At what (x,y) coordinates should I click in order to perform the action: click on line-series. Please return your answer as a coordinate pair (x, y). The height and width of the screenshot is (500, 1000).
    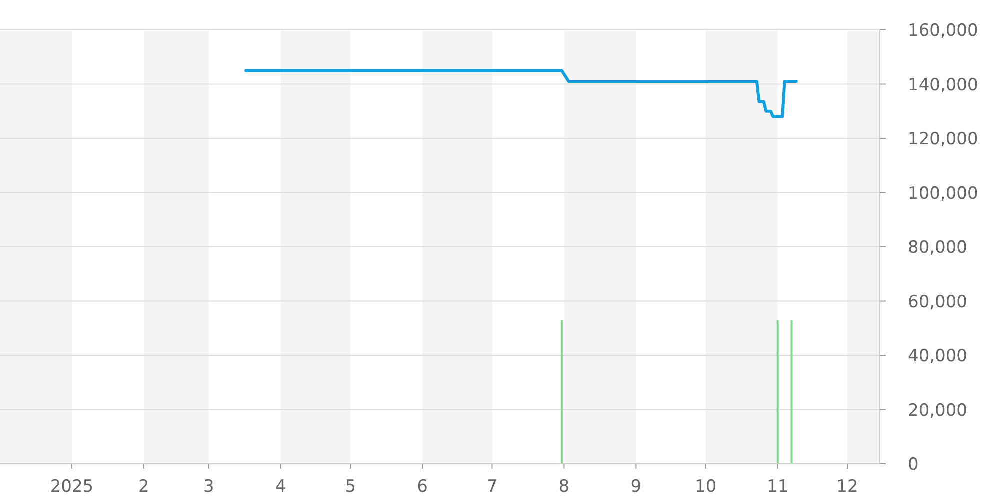
    Looking at the image, I should click on (521, 93).